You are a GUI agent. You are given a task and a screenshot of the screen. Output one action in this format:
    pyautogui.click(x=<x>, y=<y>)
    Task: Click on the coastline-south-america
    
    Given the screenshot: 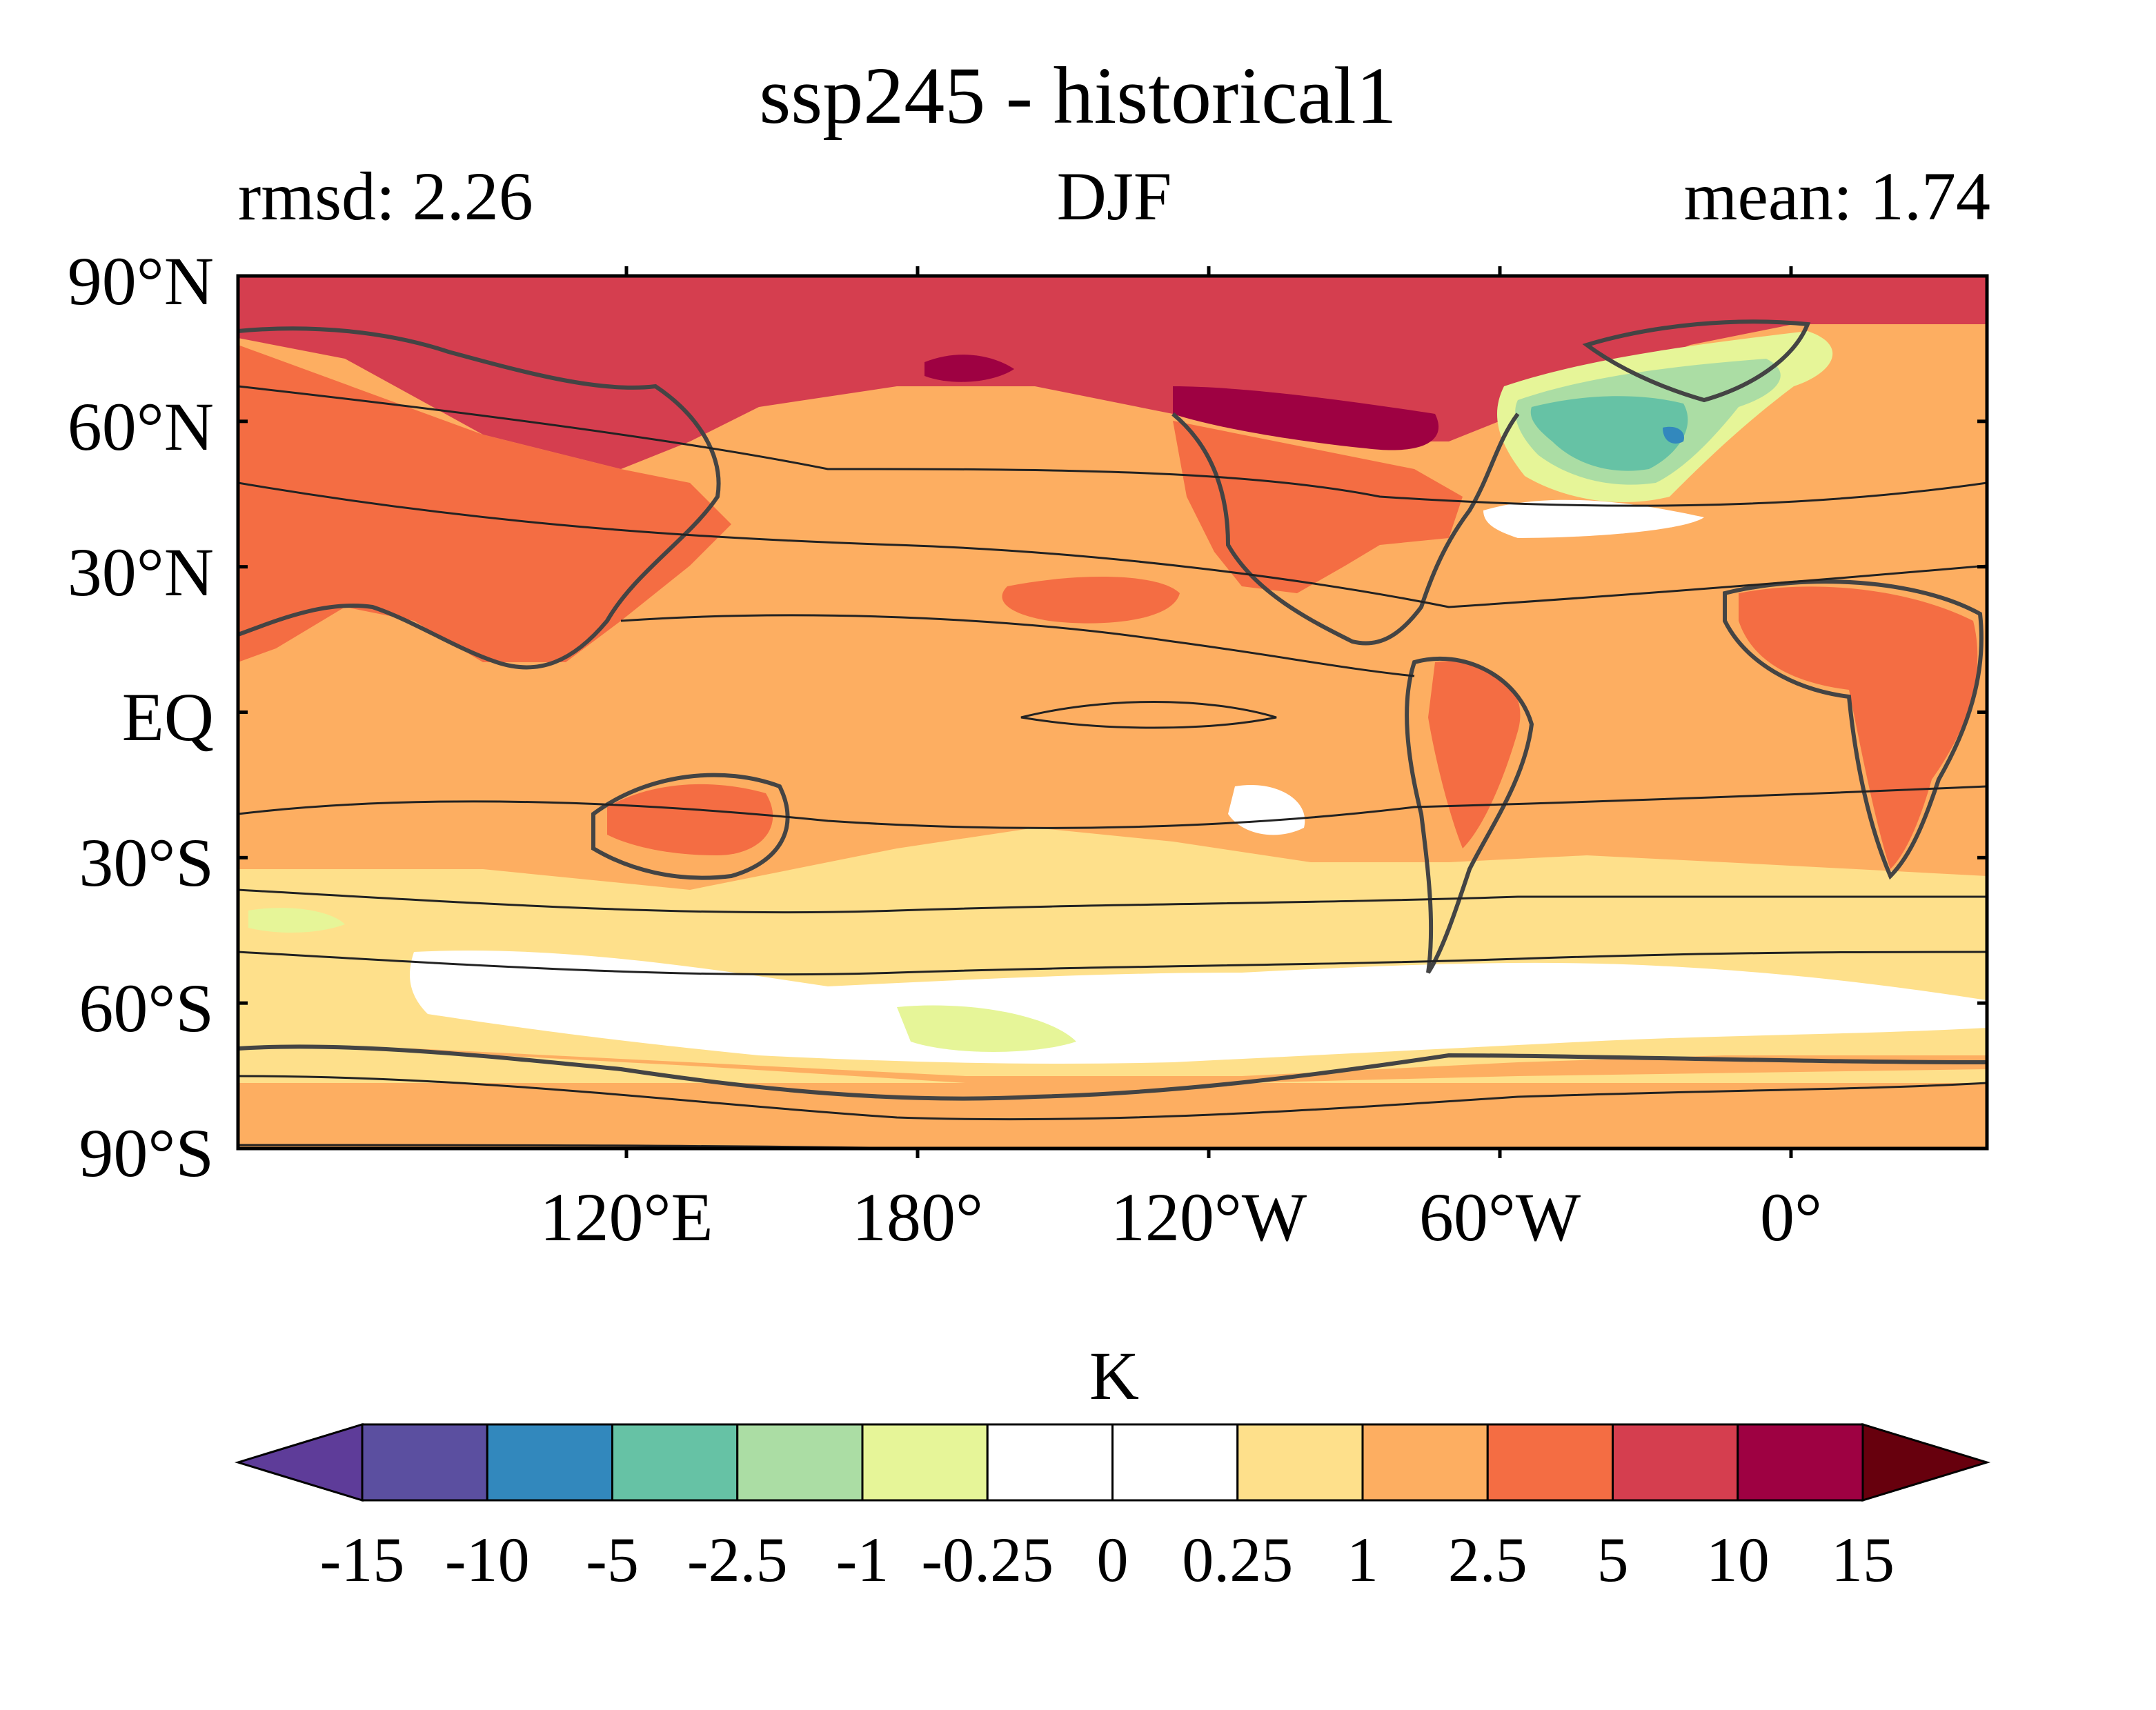 What is the action you would take?
    pyautogui.click(x=1469, y=815)
    